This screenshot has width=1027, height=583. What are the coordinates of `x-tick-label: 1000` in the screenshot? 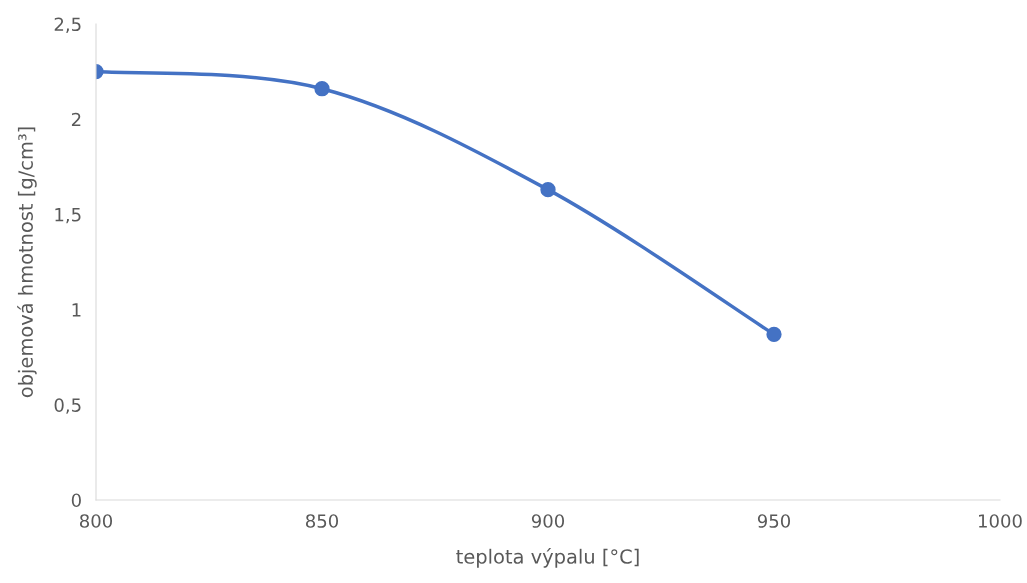 It's located at (1000, 521).